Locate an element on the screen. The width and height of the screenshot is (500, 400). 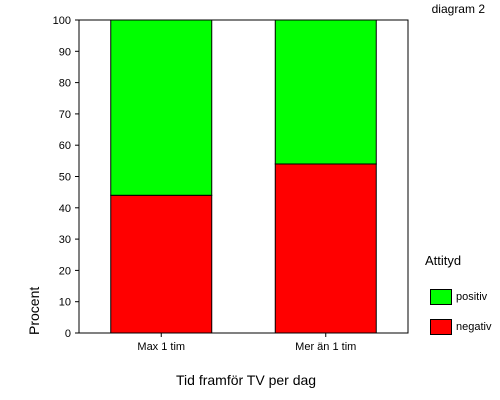
legend-label-negativ: negativ is located at coordinates (474, 327).